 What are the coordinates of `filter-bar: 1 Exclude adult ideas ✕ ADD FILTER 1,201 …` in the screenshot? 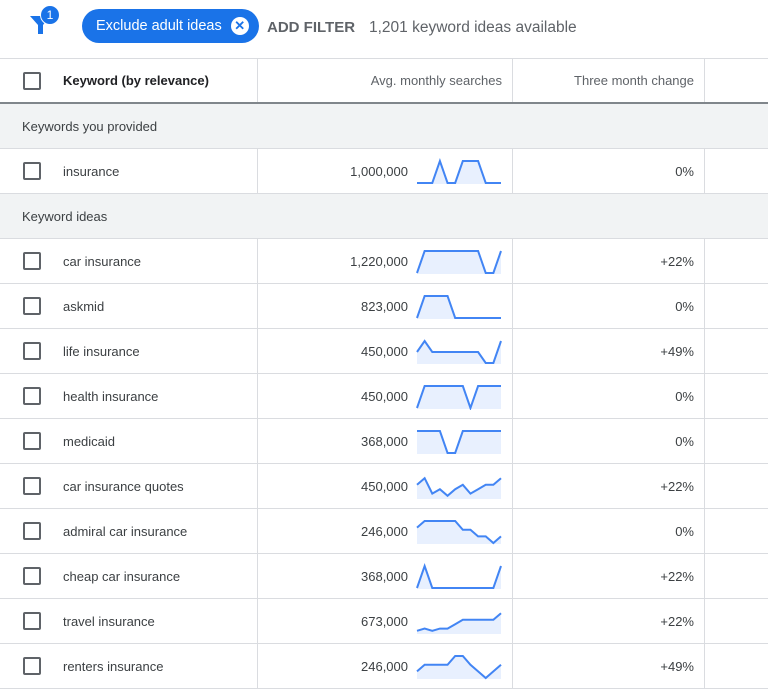 It's located at (384, 29).